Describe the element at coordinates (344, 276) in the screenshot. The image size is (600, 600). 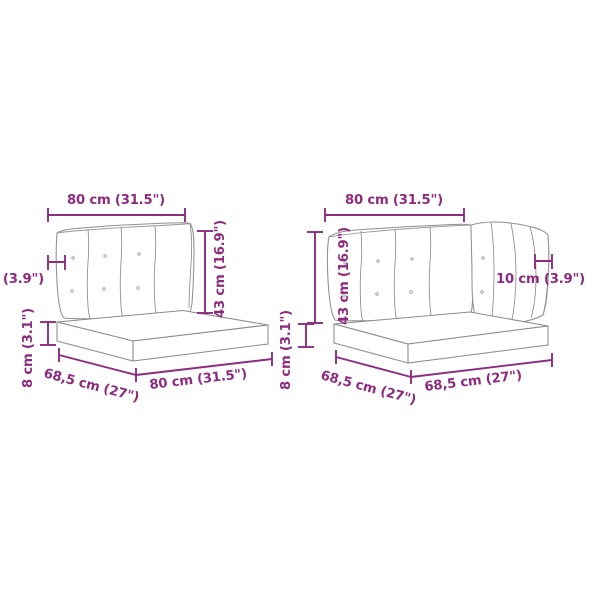
I see `right-back-height-label: 43 cm (16.9")` at that location.